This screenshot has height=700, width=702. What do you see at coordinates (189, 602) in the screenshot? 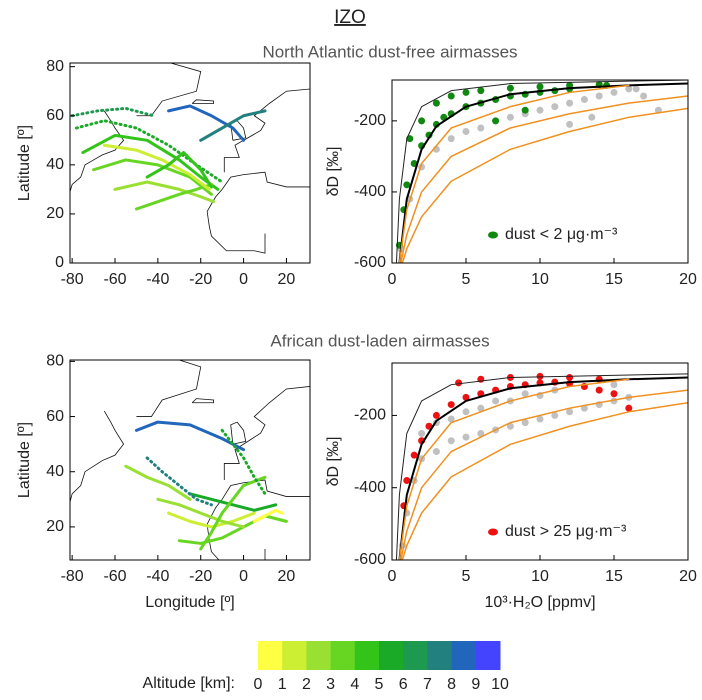
I see `x-axis-label: Longitude [º]` at bounding box center [189, 602].